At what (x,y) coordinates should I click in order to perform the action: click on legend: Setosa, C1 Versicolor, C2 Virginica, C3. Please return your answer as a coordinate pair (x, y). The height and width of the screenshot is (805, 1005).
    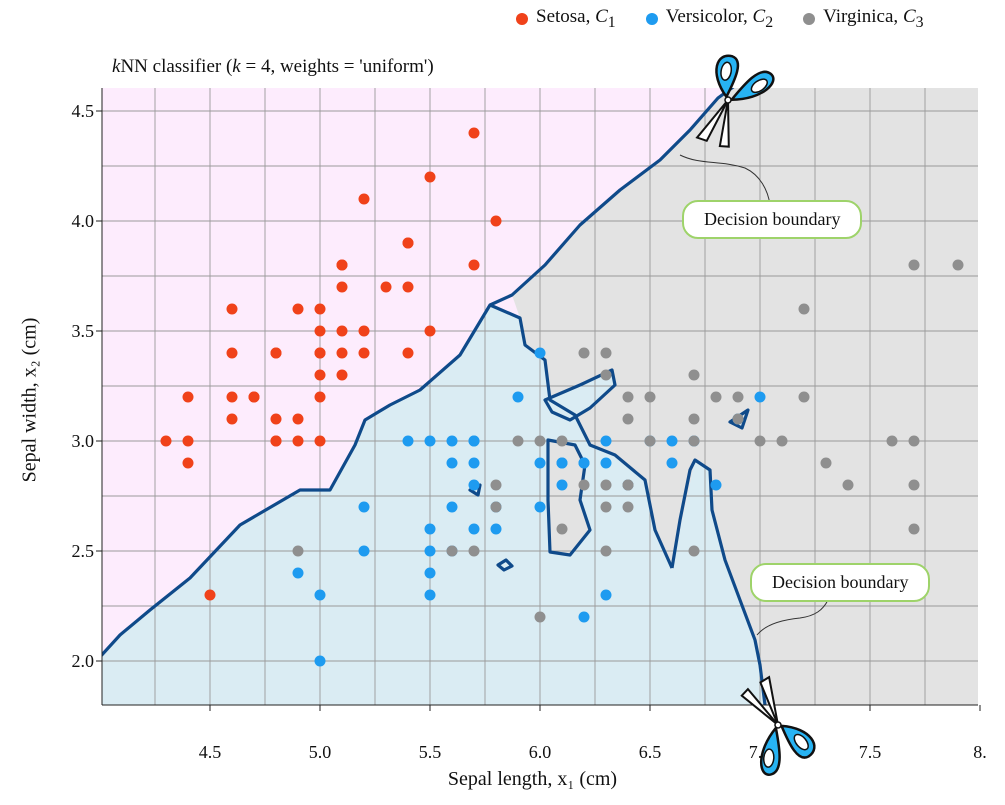
    Looking at the image, I should click on (720, 19).